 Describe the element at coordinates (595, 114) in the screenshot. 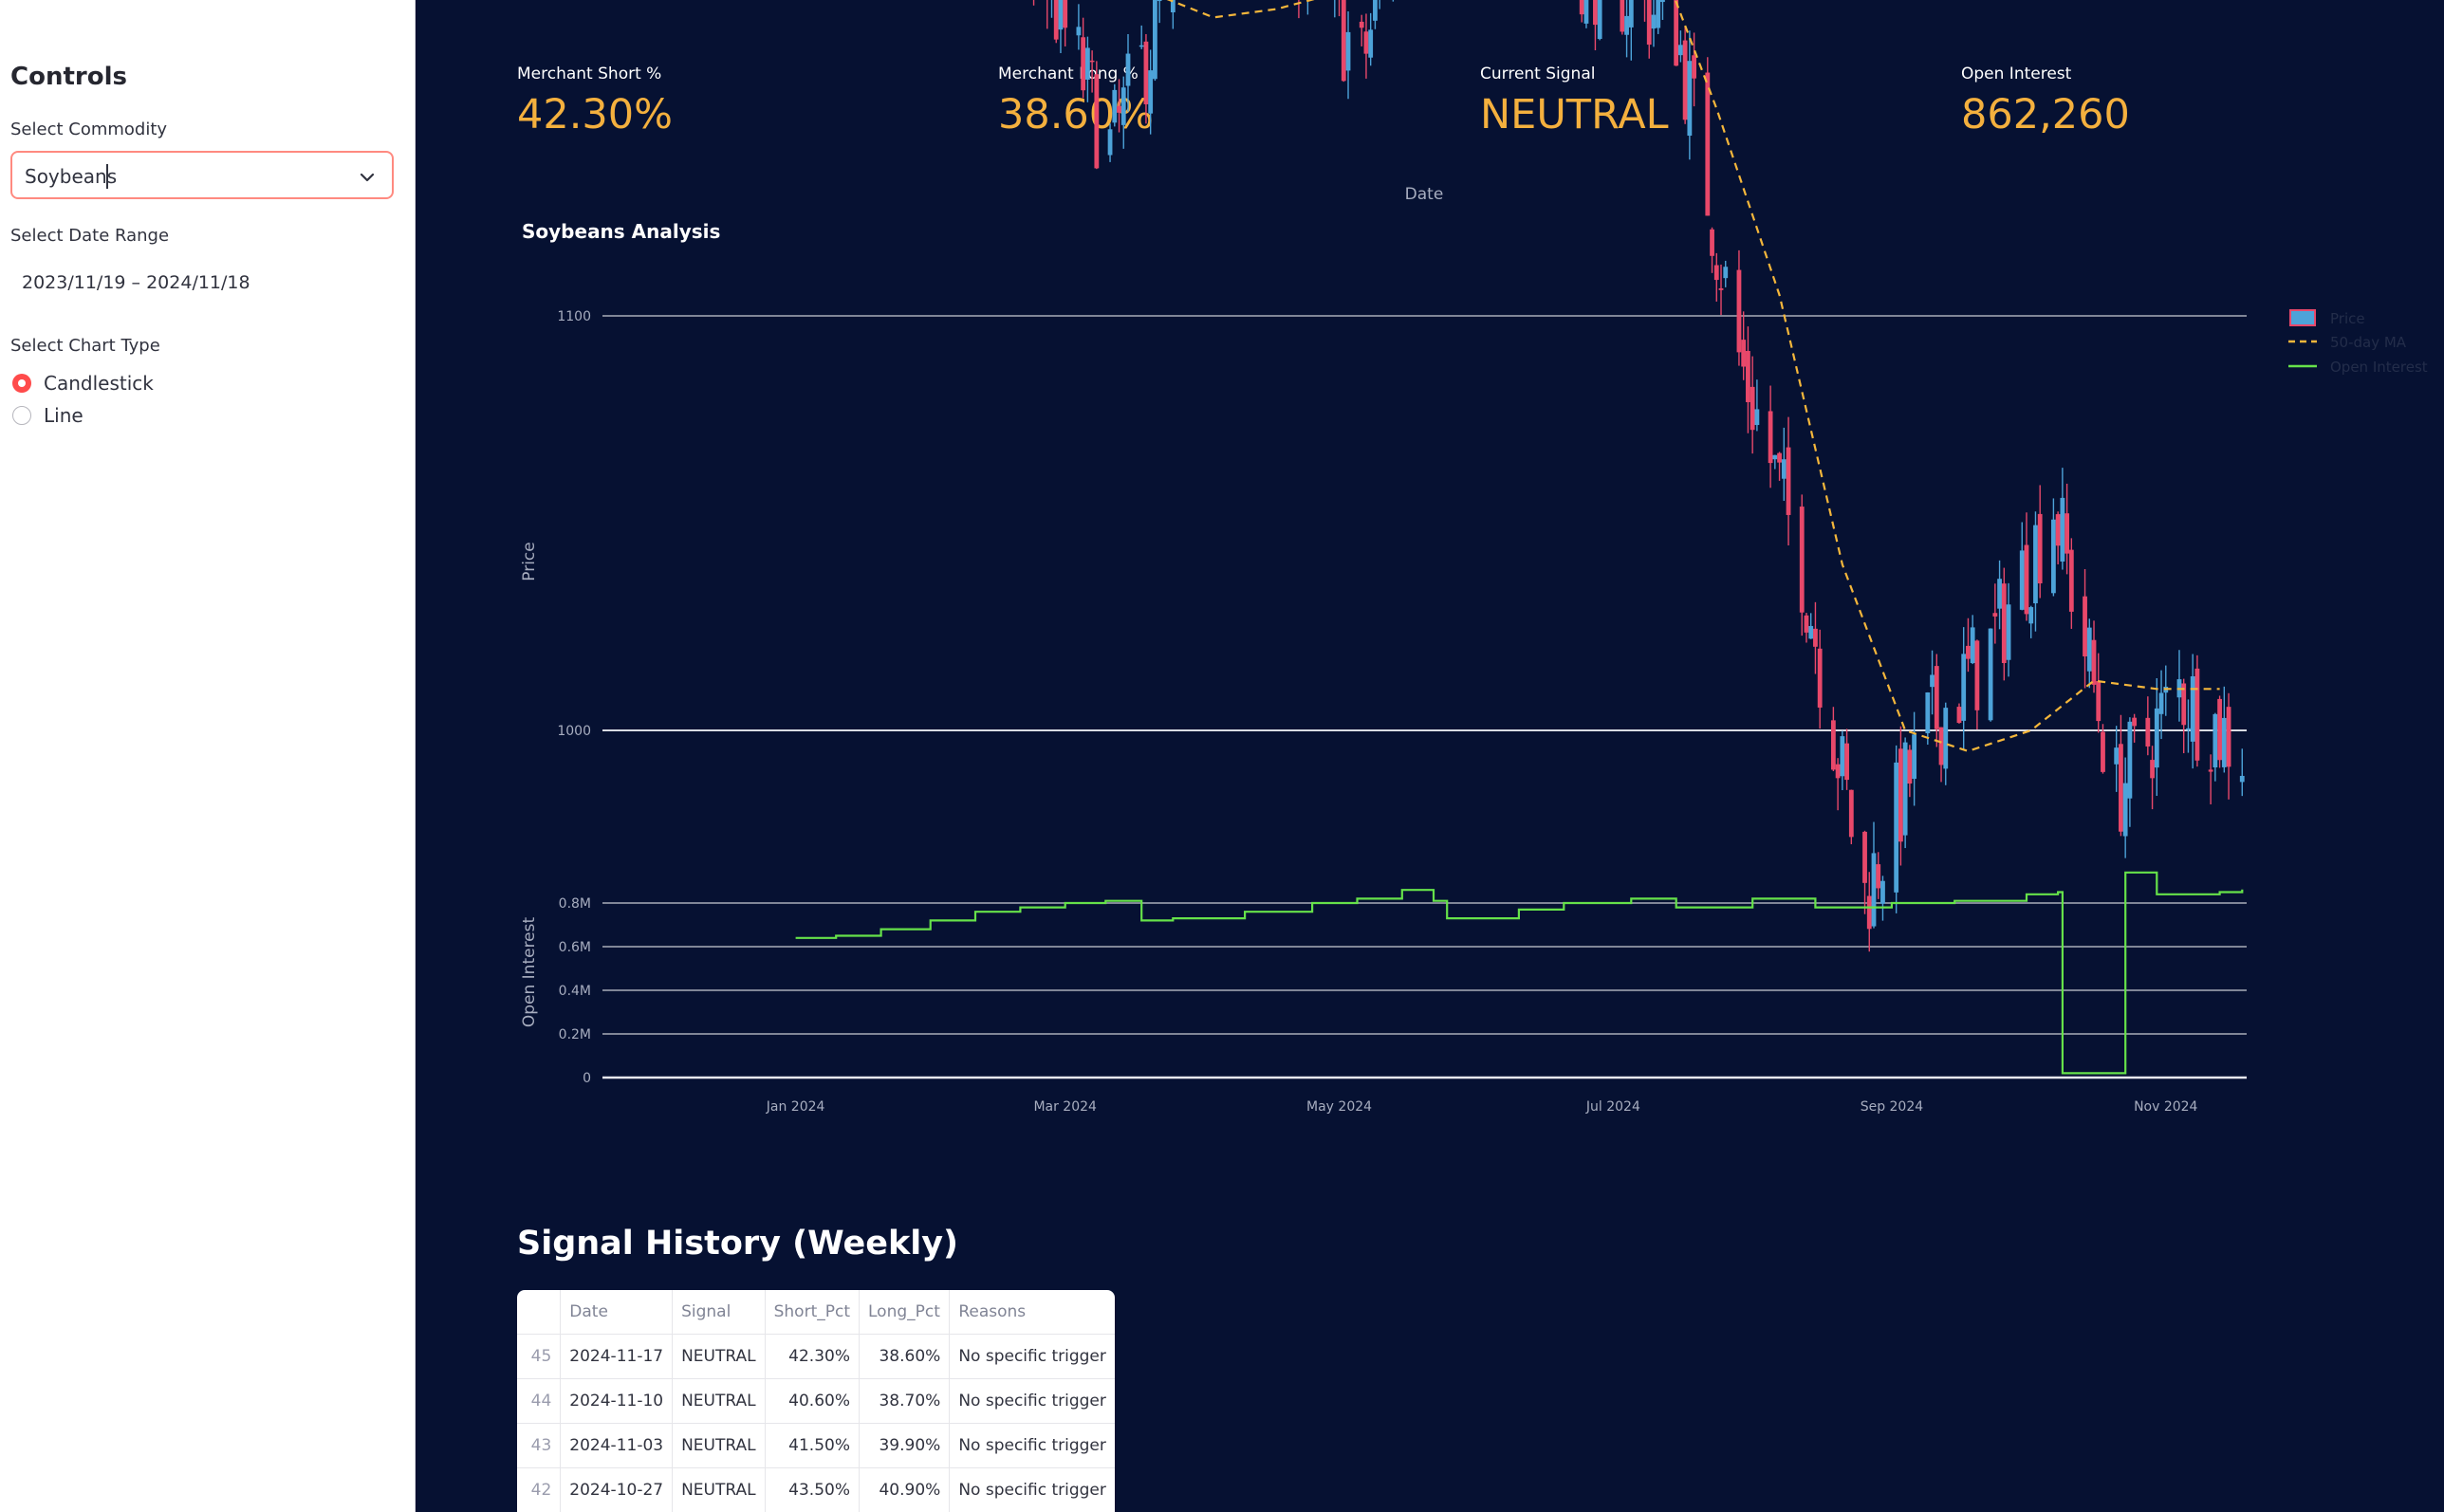

I see `metric-value: 42.30%` at that location.